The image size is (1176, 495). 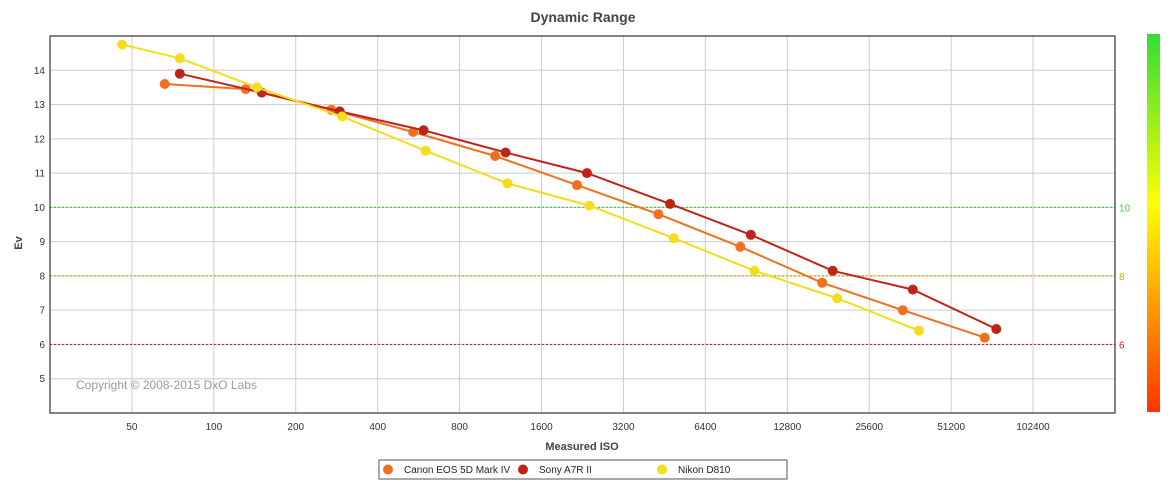 I want to click on x-tick-label: 51200, so click(x=951, y=427).